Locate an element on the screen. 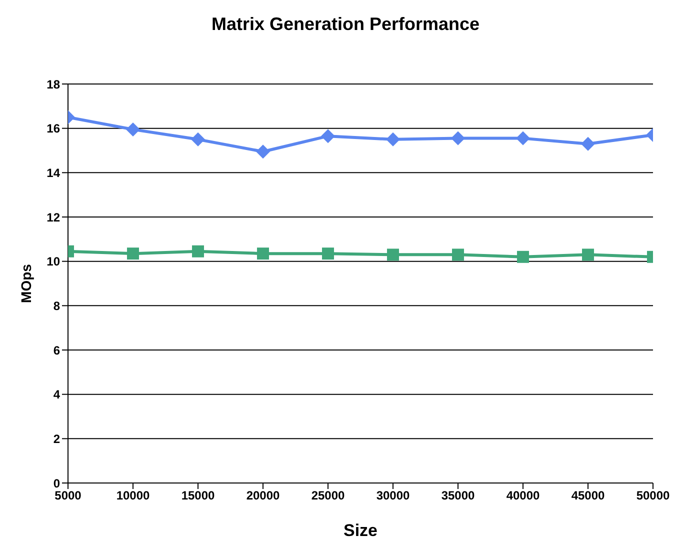  y-tick-label: 18 is located at coordinates (53, 84).